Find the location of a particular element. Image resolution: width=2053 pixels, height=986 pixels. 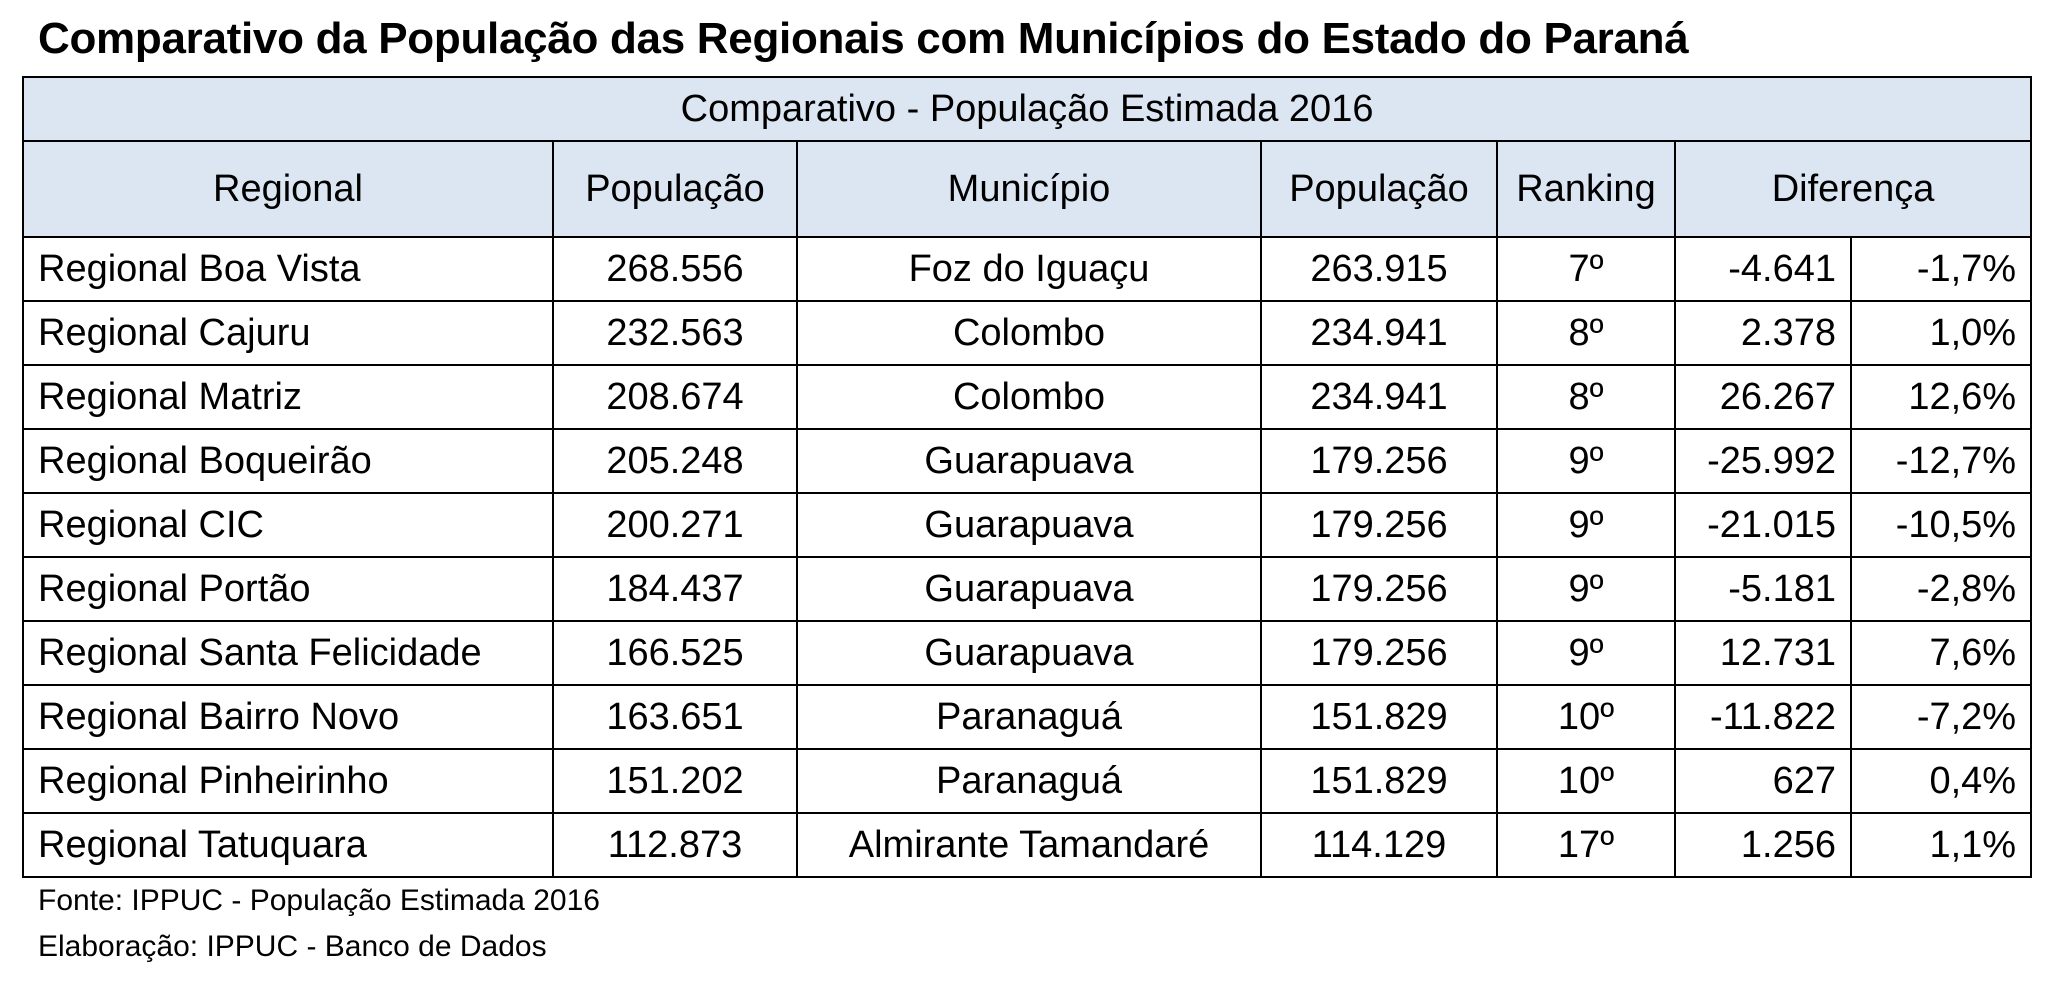

elaboration-note: Elaboração: IPPUC - Banco de Dados is located at coordinates (292, 946).